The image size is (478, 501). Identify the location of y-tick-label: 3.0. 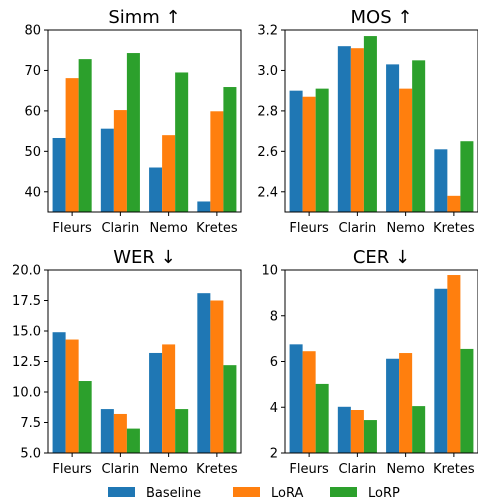
(267, 71).